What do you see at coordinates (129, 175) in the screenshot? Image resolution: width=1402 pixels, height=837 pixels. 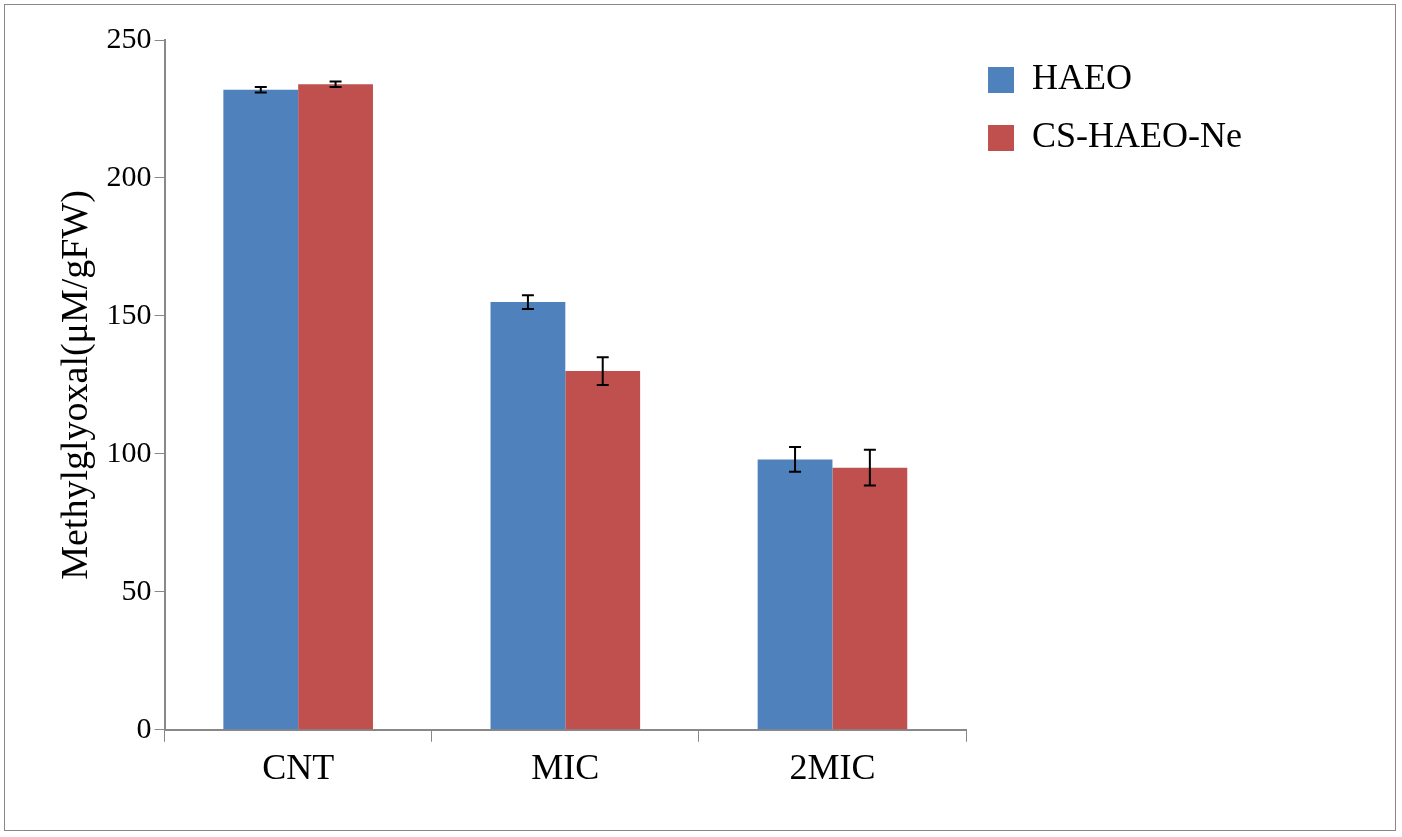 I see `y-tick-label: 200` at bounding box center [129, 175].